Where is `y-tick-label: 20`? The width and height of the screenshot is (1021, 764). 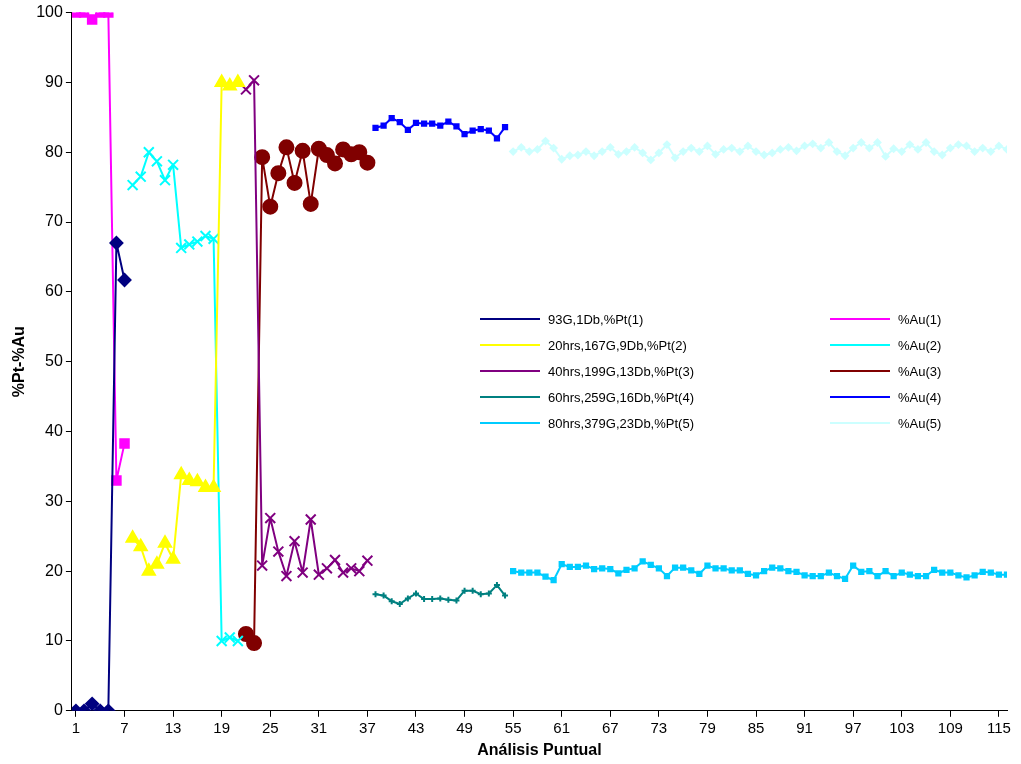 y-tick-label: 20 is located at coordinates (54, 570).